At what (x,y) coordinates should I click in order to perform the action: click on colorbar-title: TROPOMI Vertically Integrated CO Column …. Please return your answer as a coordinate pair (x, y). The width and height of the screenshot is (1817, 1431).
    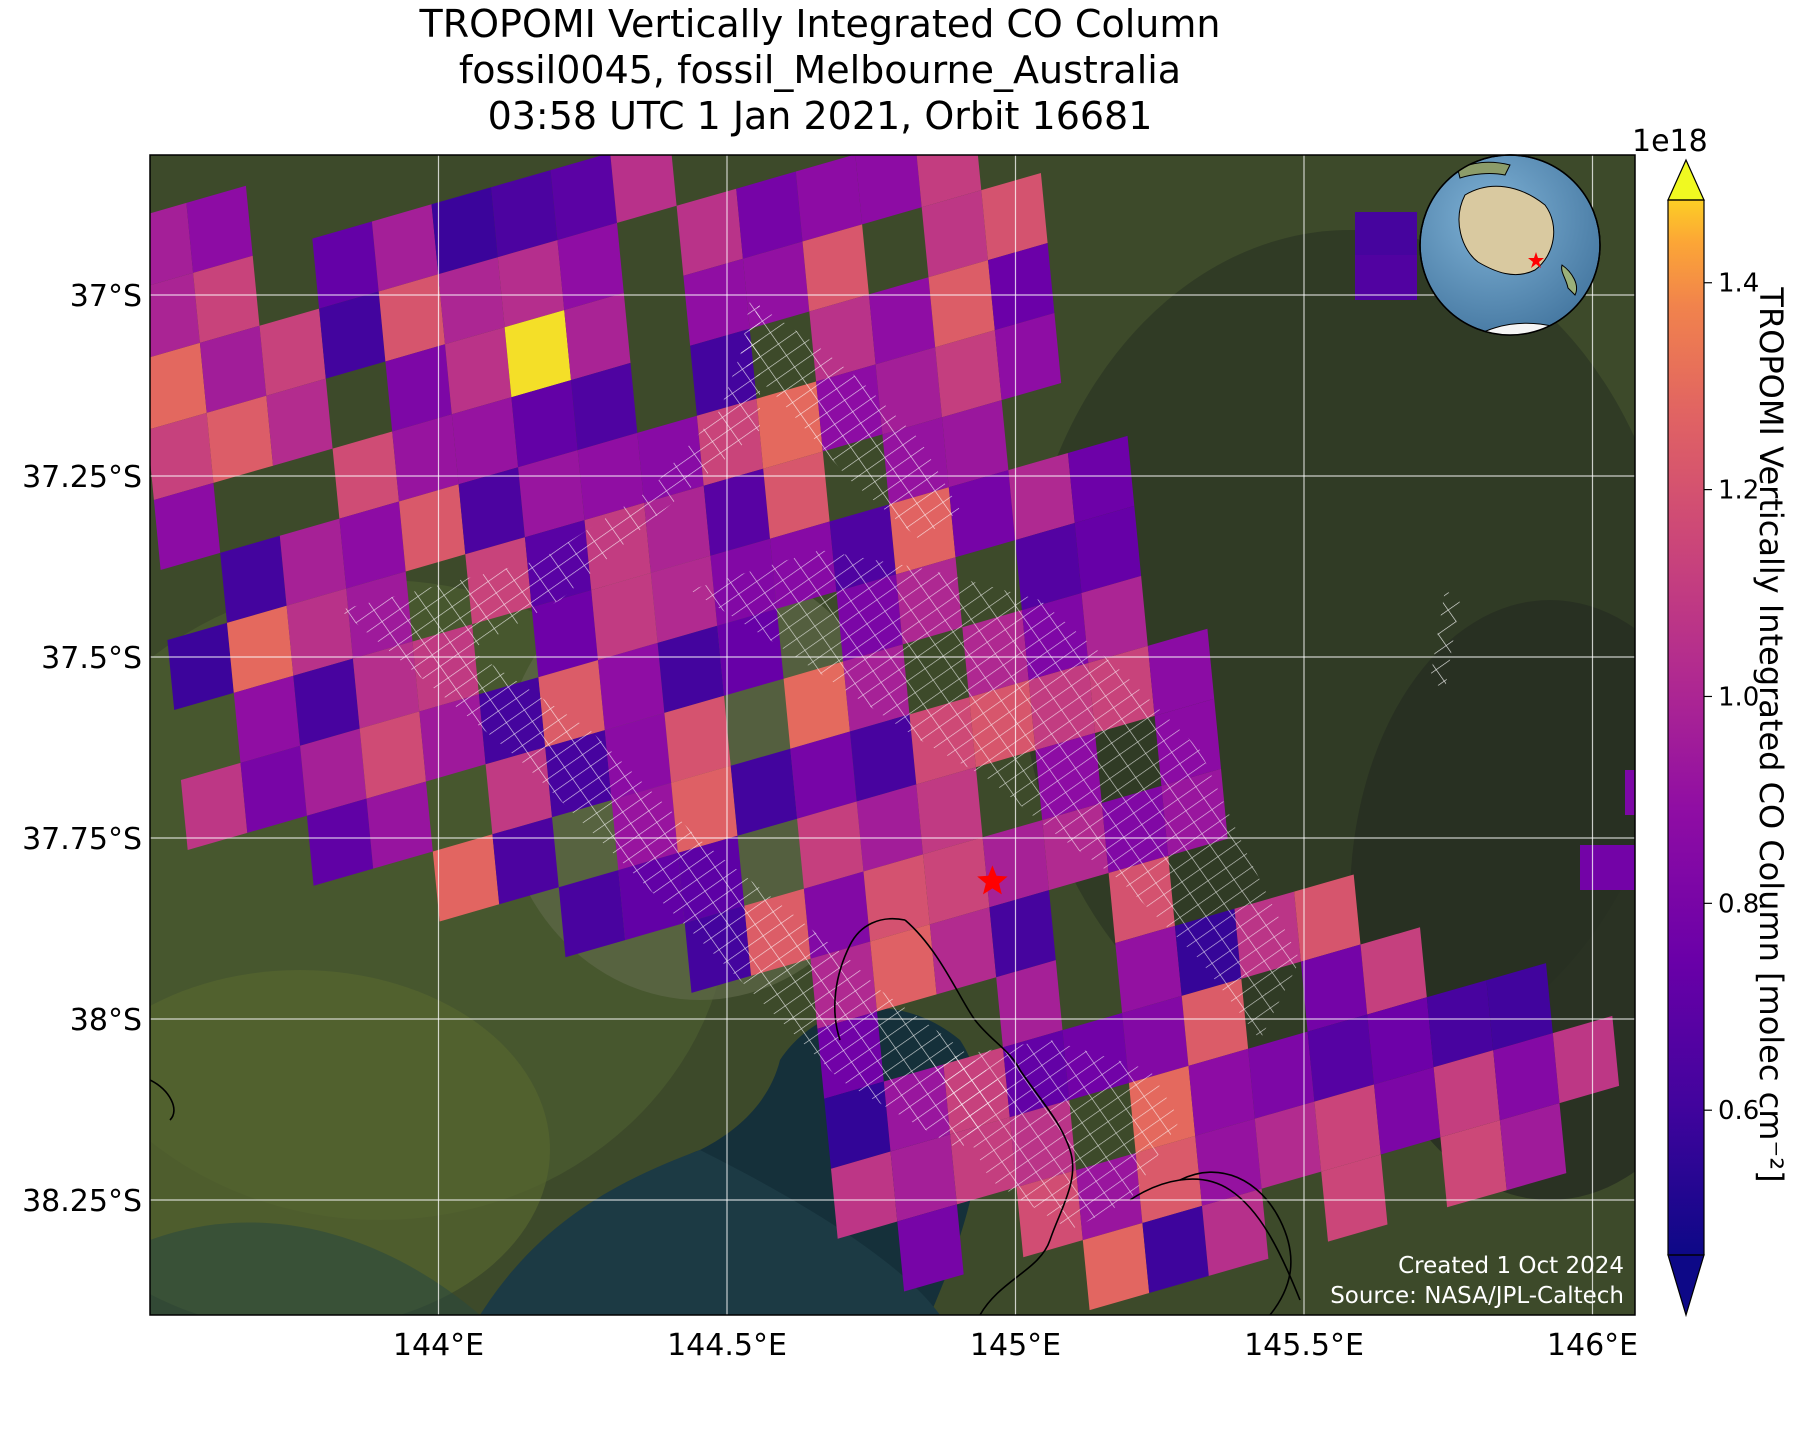
    Looking at the image, I should click on (1771, 734).